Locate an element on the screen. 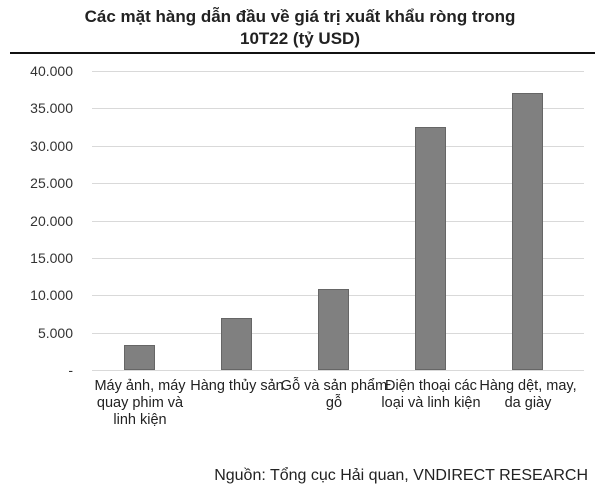  x-category-label: Máy ảnh, máy quay phim và linh kiện is located at coordinates (140, 403).